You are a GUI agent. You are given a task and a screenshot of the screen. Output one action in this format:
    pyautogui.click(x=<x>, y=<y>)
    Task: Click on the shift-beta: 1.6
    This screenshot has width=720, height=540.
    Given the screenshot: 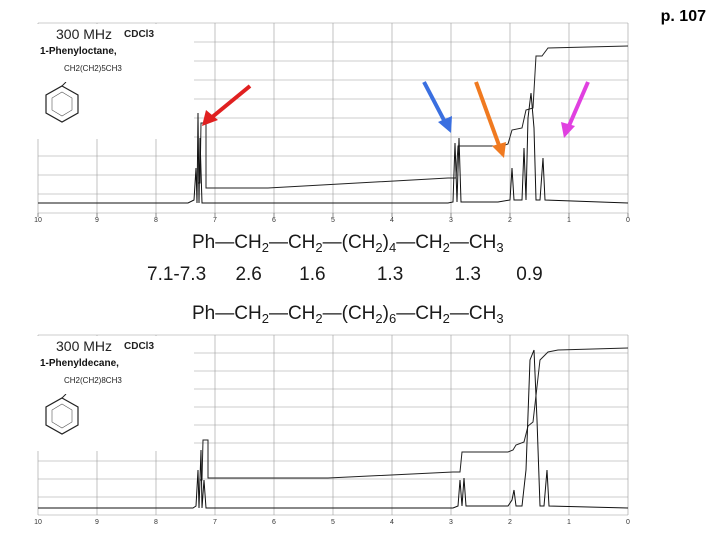 What is the action you would take?
    pyautogui.click(x=312, y=274)
    